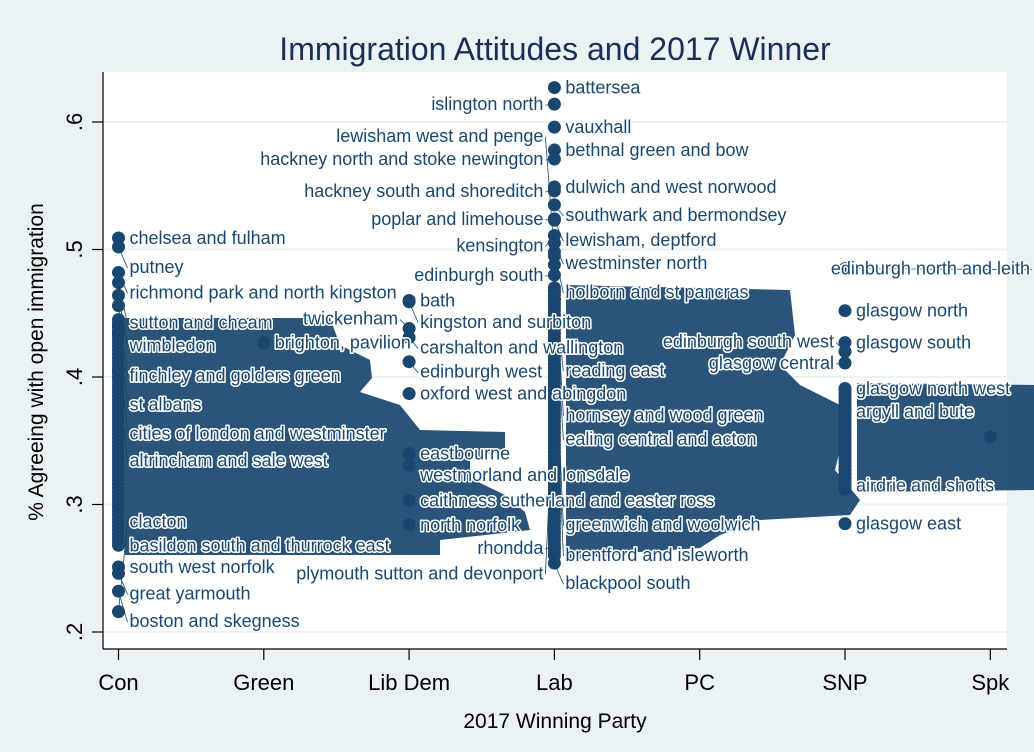 The height and width of the screenshot is (752, 1034). What do you see at coordinates (235, 376) in the screenshot?
I see `point-label: finchley and golders green` at bounding box center [235, 376].